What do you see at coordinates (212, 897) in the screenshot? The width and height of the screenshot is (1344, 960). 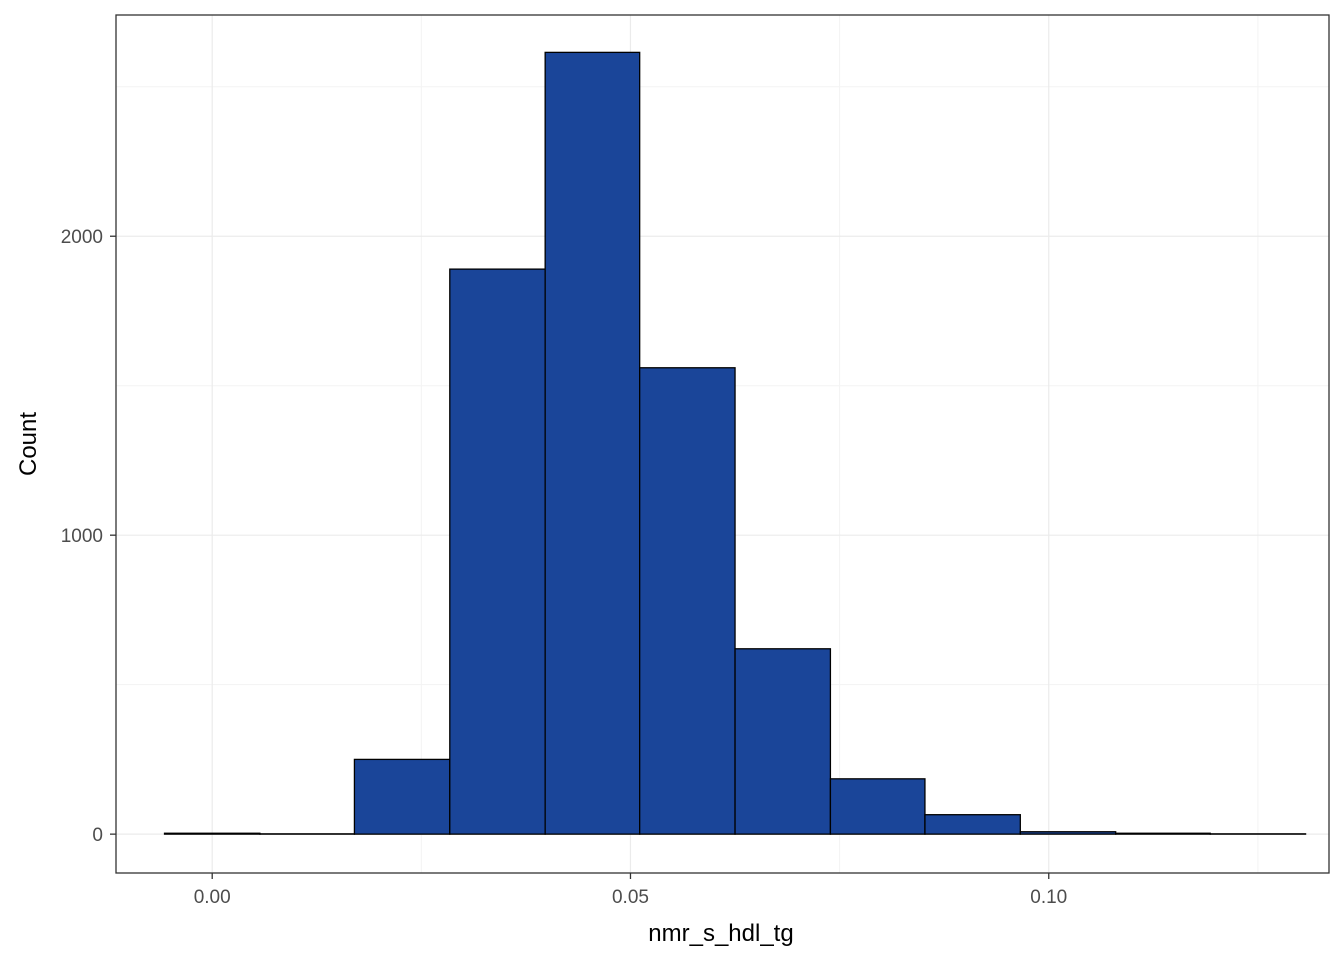 I see `x-tick-label: 0.00` at bounding box center [212, 897].